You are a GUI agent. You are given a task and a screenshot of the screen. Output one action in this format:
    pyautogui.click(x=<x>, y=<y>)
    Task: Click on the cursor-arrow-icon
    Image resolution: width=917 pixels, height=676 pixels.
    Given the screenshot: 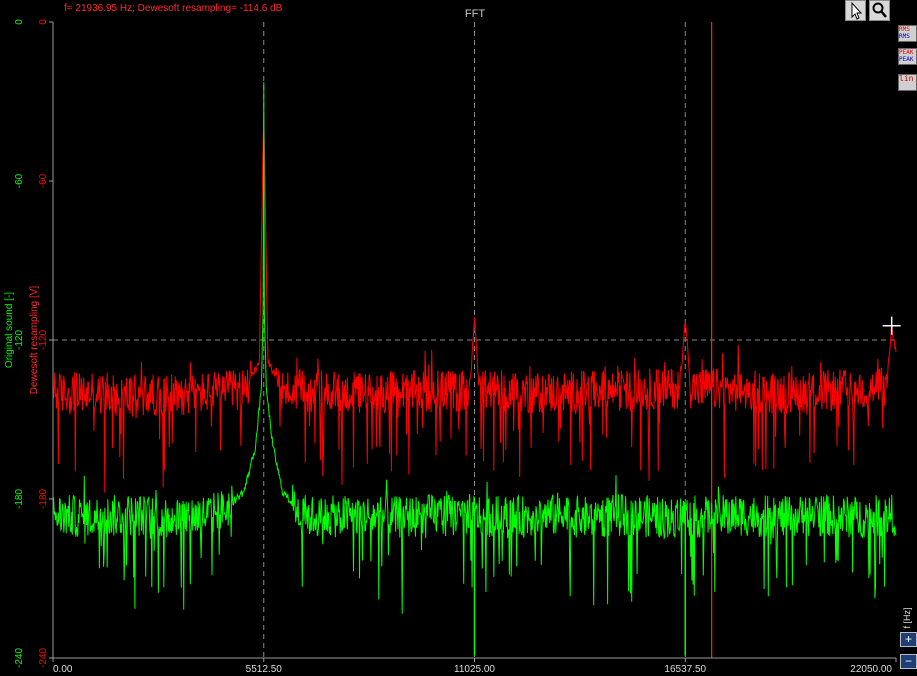 What is the action you would take?
    pyautogui.click(x=855, y=10)
    